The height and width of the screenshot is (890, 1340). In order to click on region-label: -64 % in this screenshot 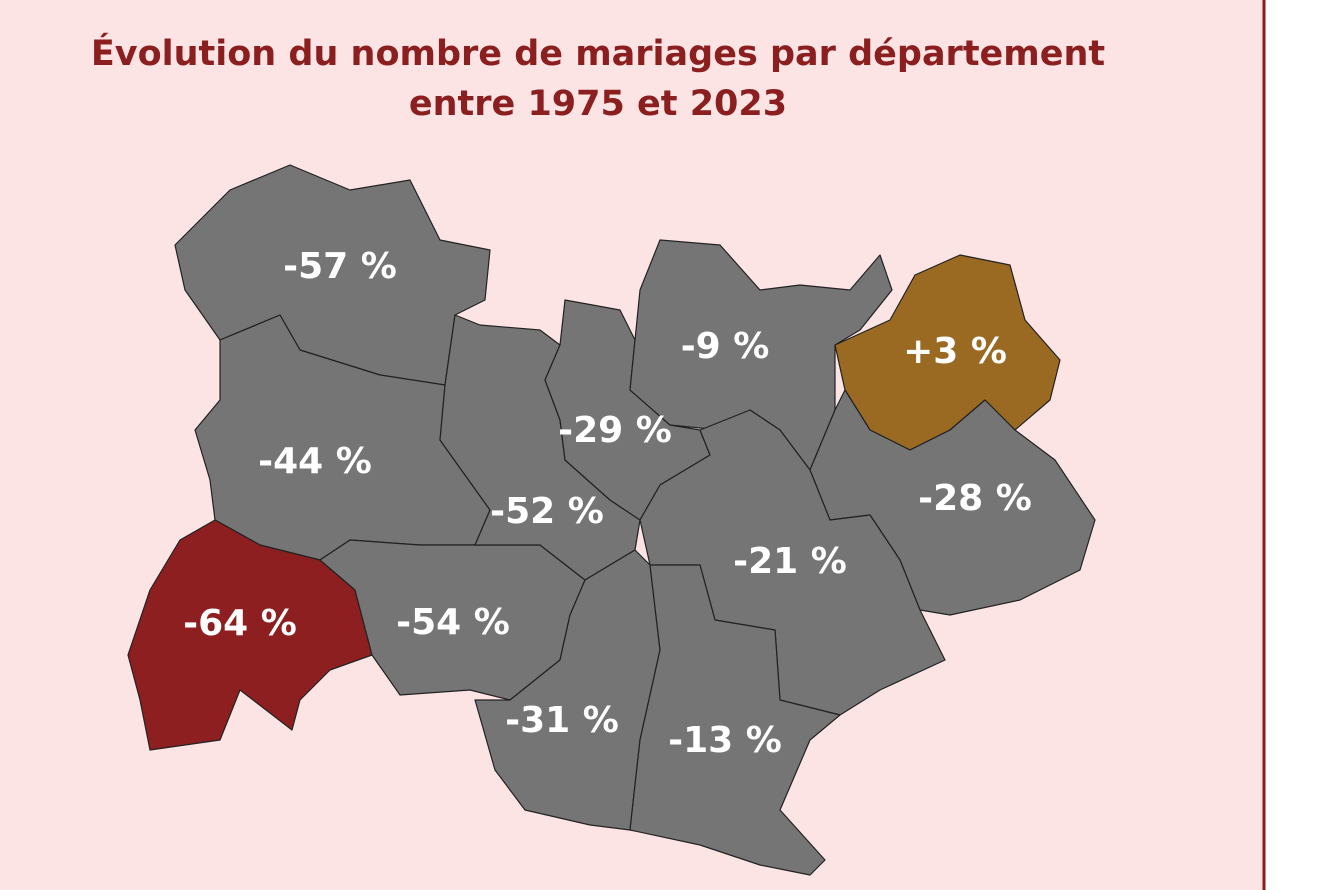, I will do `click(240, 623)`.